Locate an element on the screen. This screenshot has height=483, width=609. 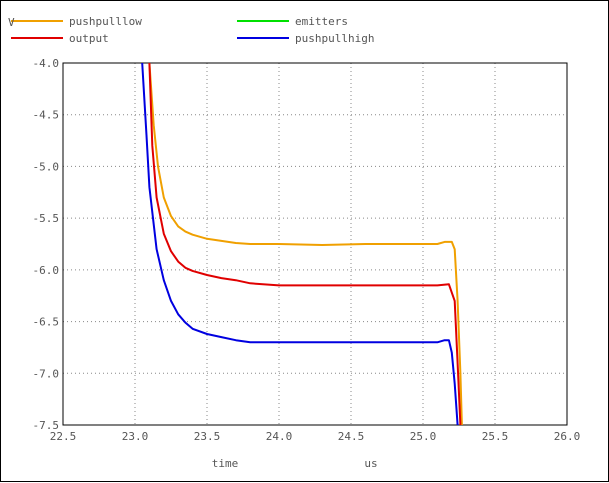
y-tick-label: -5.5 is located at coordinates (46, 218).